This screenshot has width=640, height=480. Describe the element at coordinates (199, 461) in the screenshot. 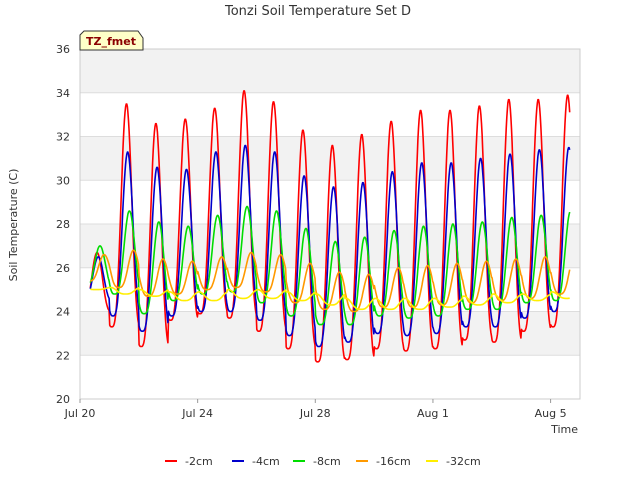

I see `legend-label: -2cm` at that location.